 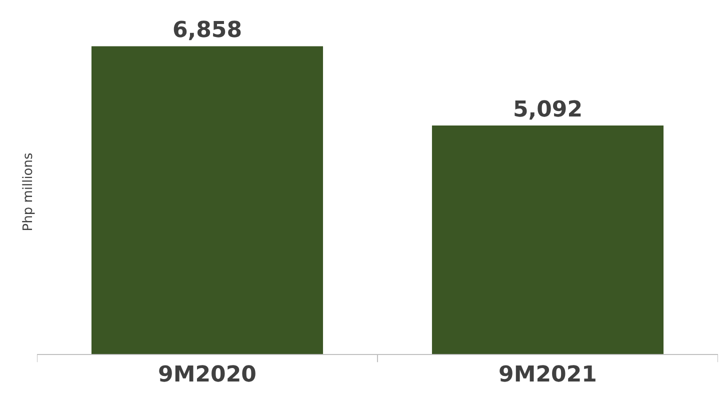 I want to click on y-axis-title: Php millions, so click(x=28, y=192).